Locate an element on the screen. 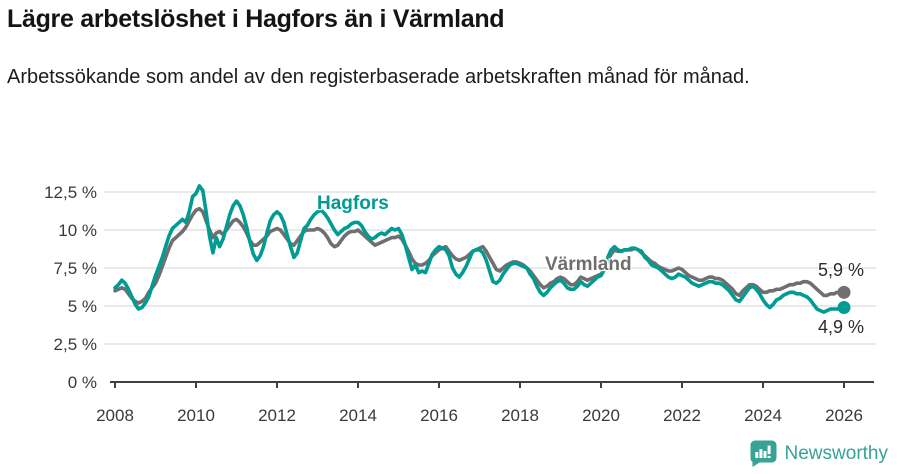  newsworthy-brand: Newsworthy is located at coordinates (818, 453).